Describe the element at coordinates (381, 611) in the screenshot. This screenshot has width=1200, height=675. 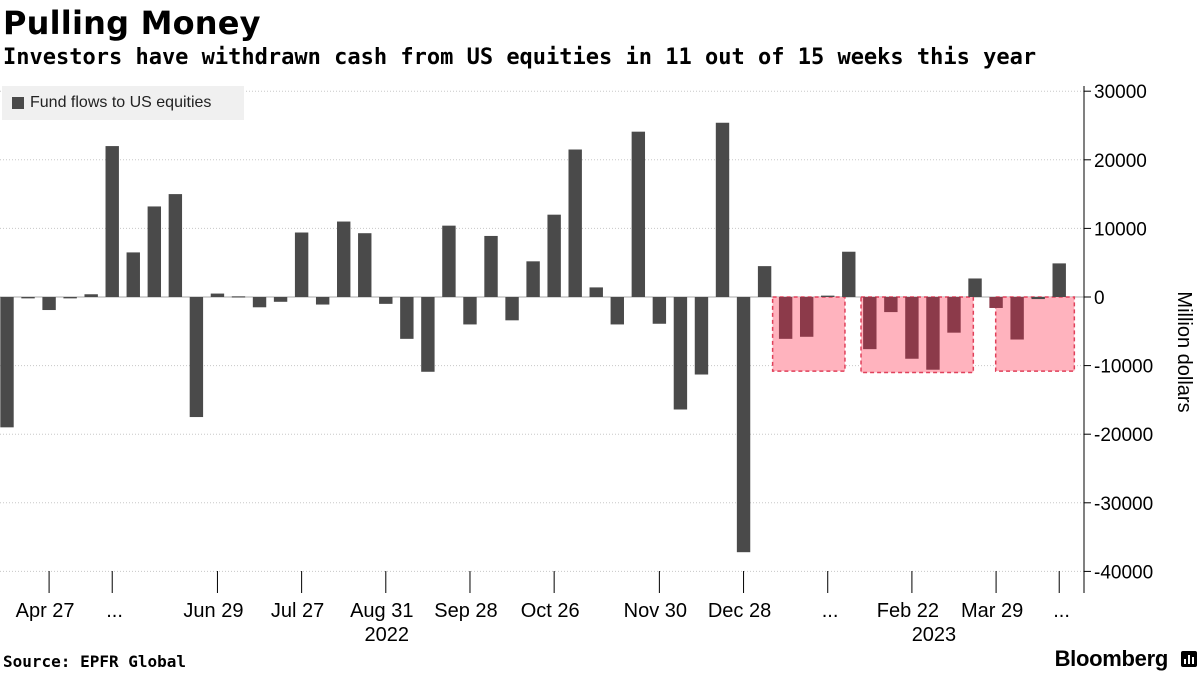
I see `x-tick-label: Aug 31` at that location.